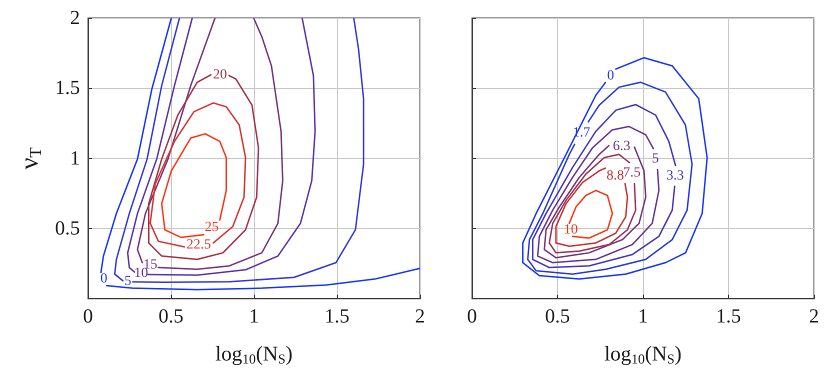  I want to click on series-label: 6.3, so click(621, 146).